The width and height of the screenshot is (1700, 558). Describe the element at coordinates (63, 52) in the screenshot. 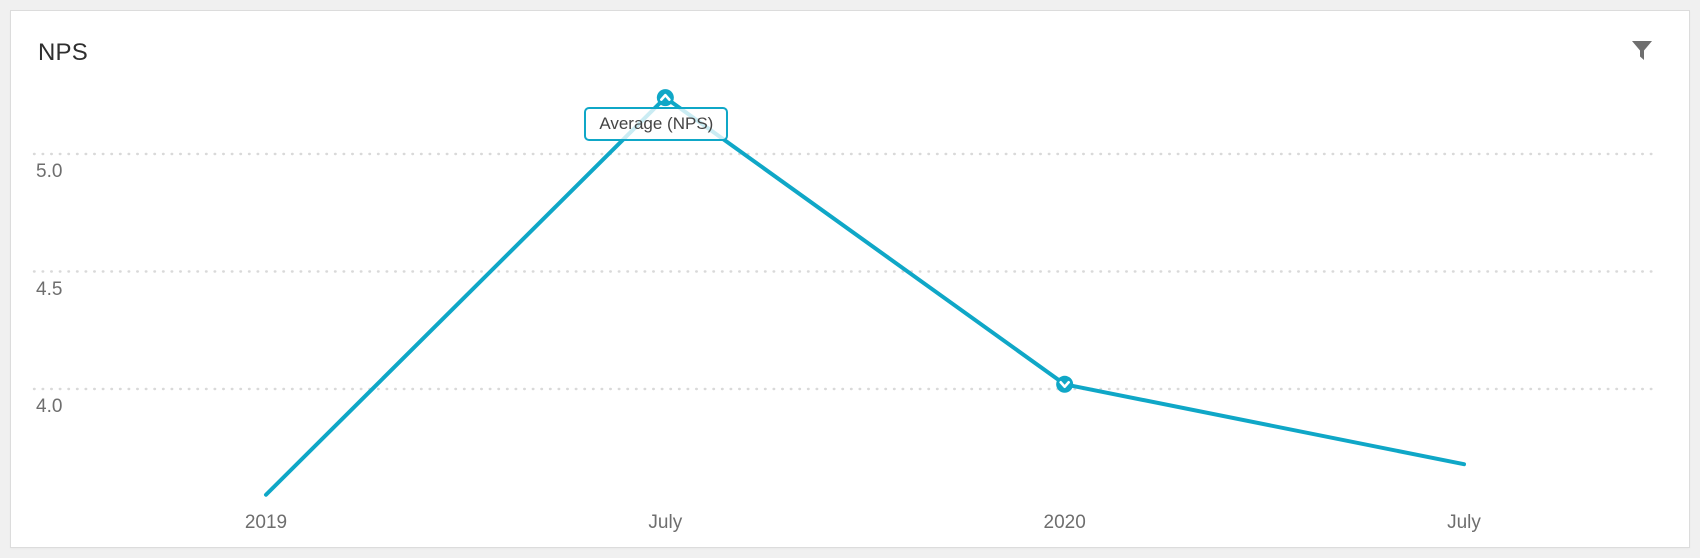

I see `card-title: NPS` at that location.